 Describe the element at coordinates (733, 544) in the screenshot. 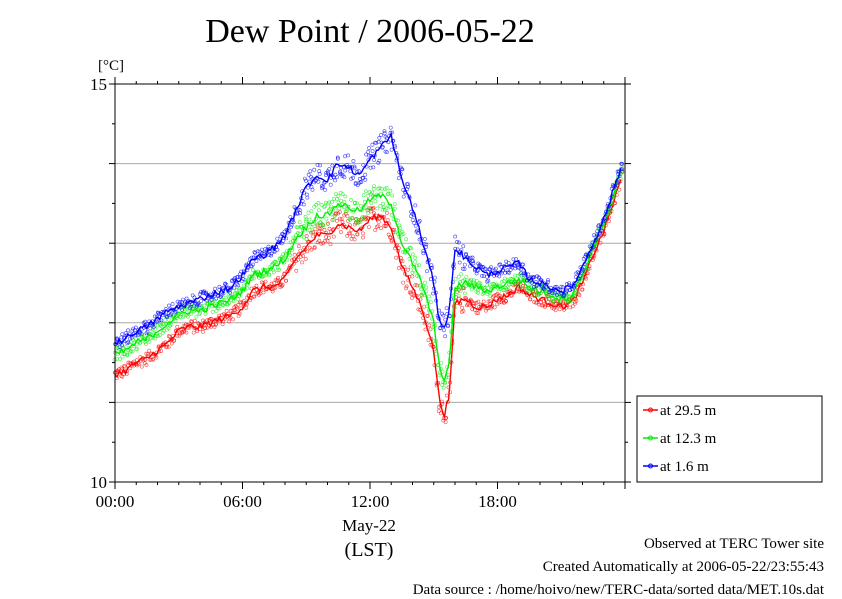

I see `observed-note: Observed at TERC Tower site` at that location.